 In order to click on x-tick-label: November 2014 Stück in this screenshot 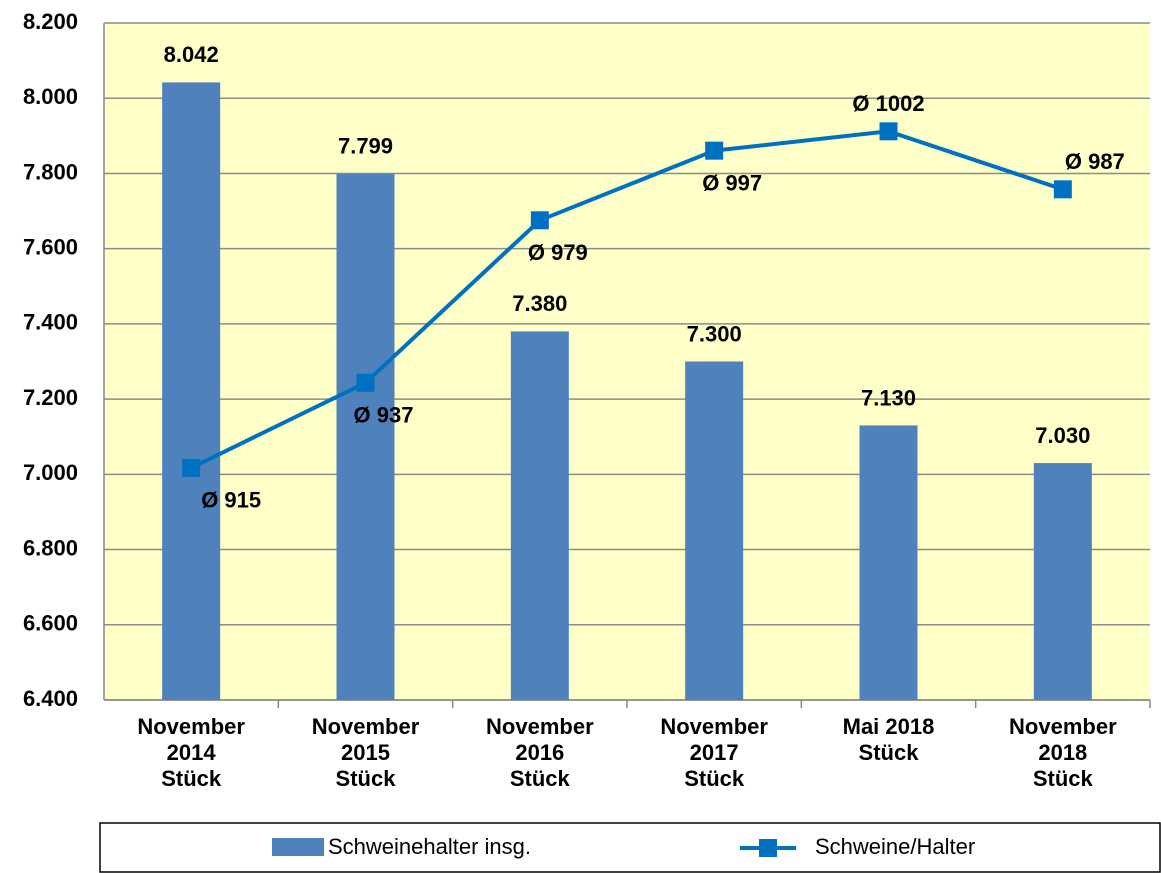, I will do `click(191, 752)`.